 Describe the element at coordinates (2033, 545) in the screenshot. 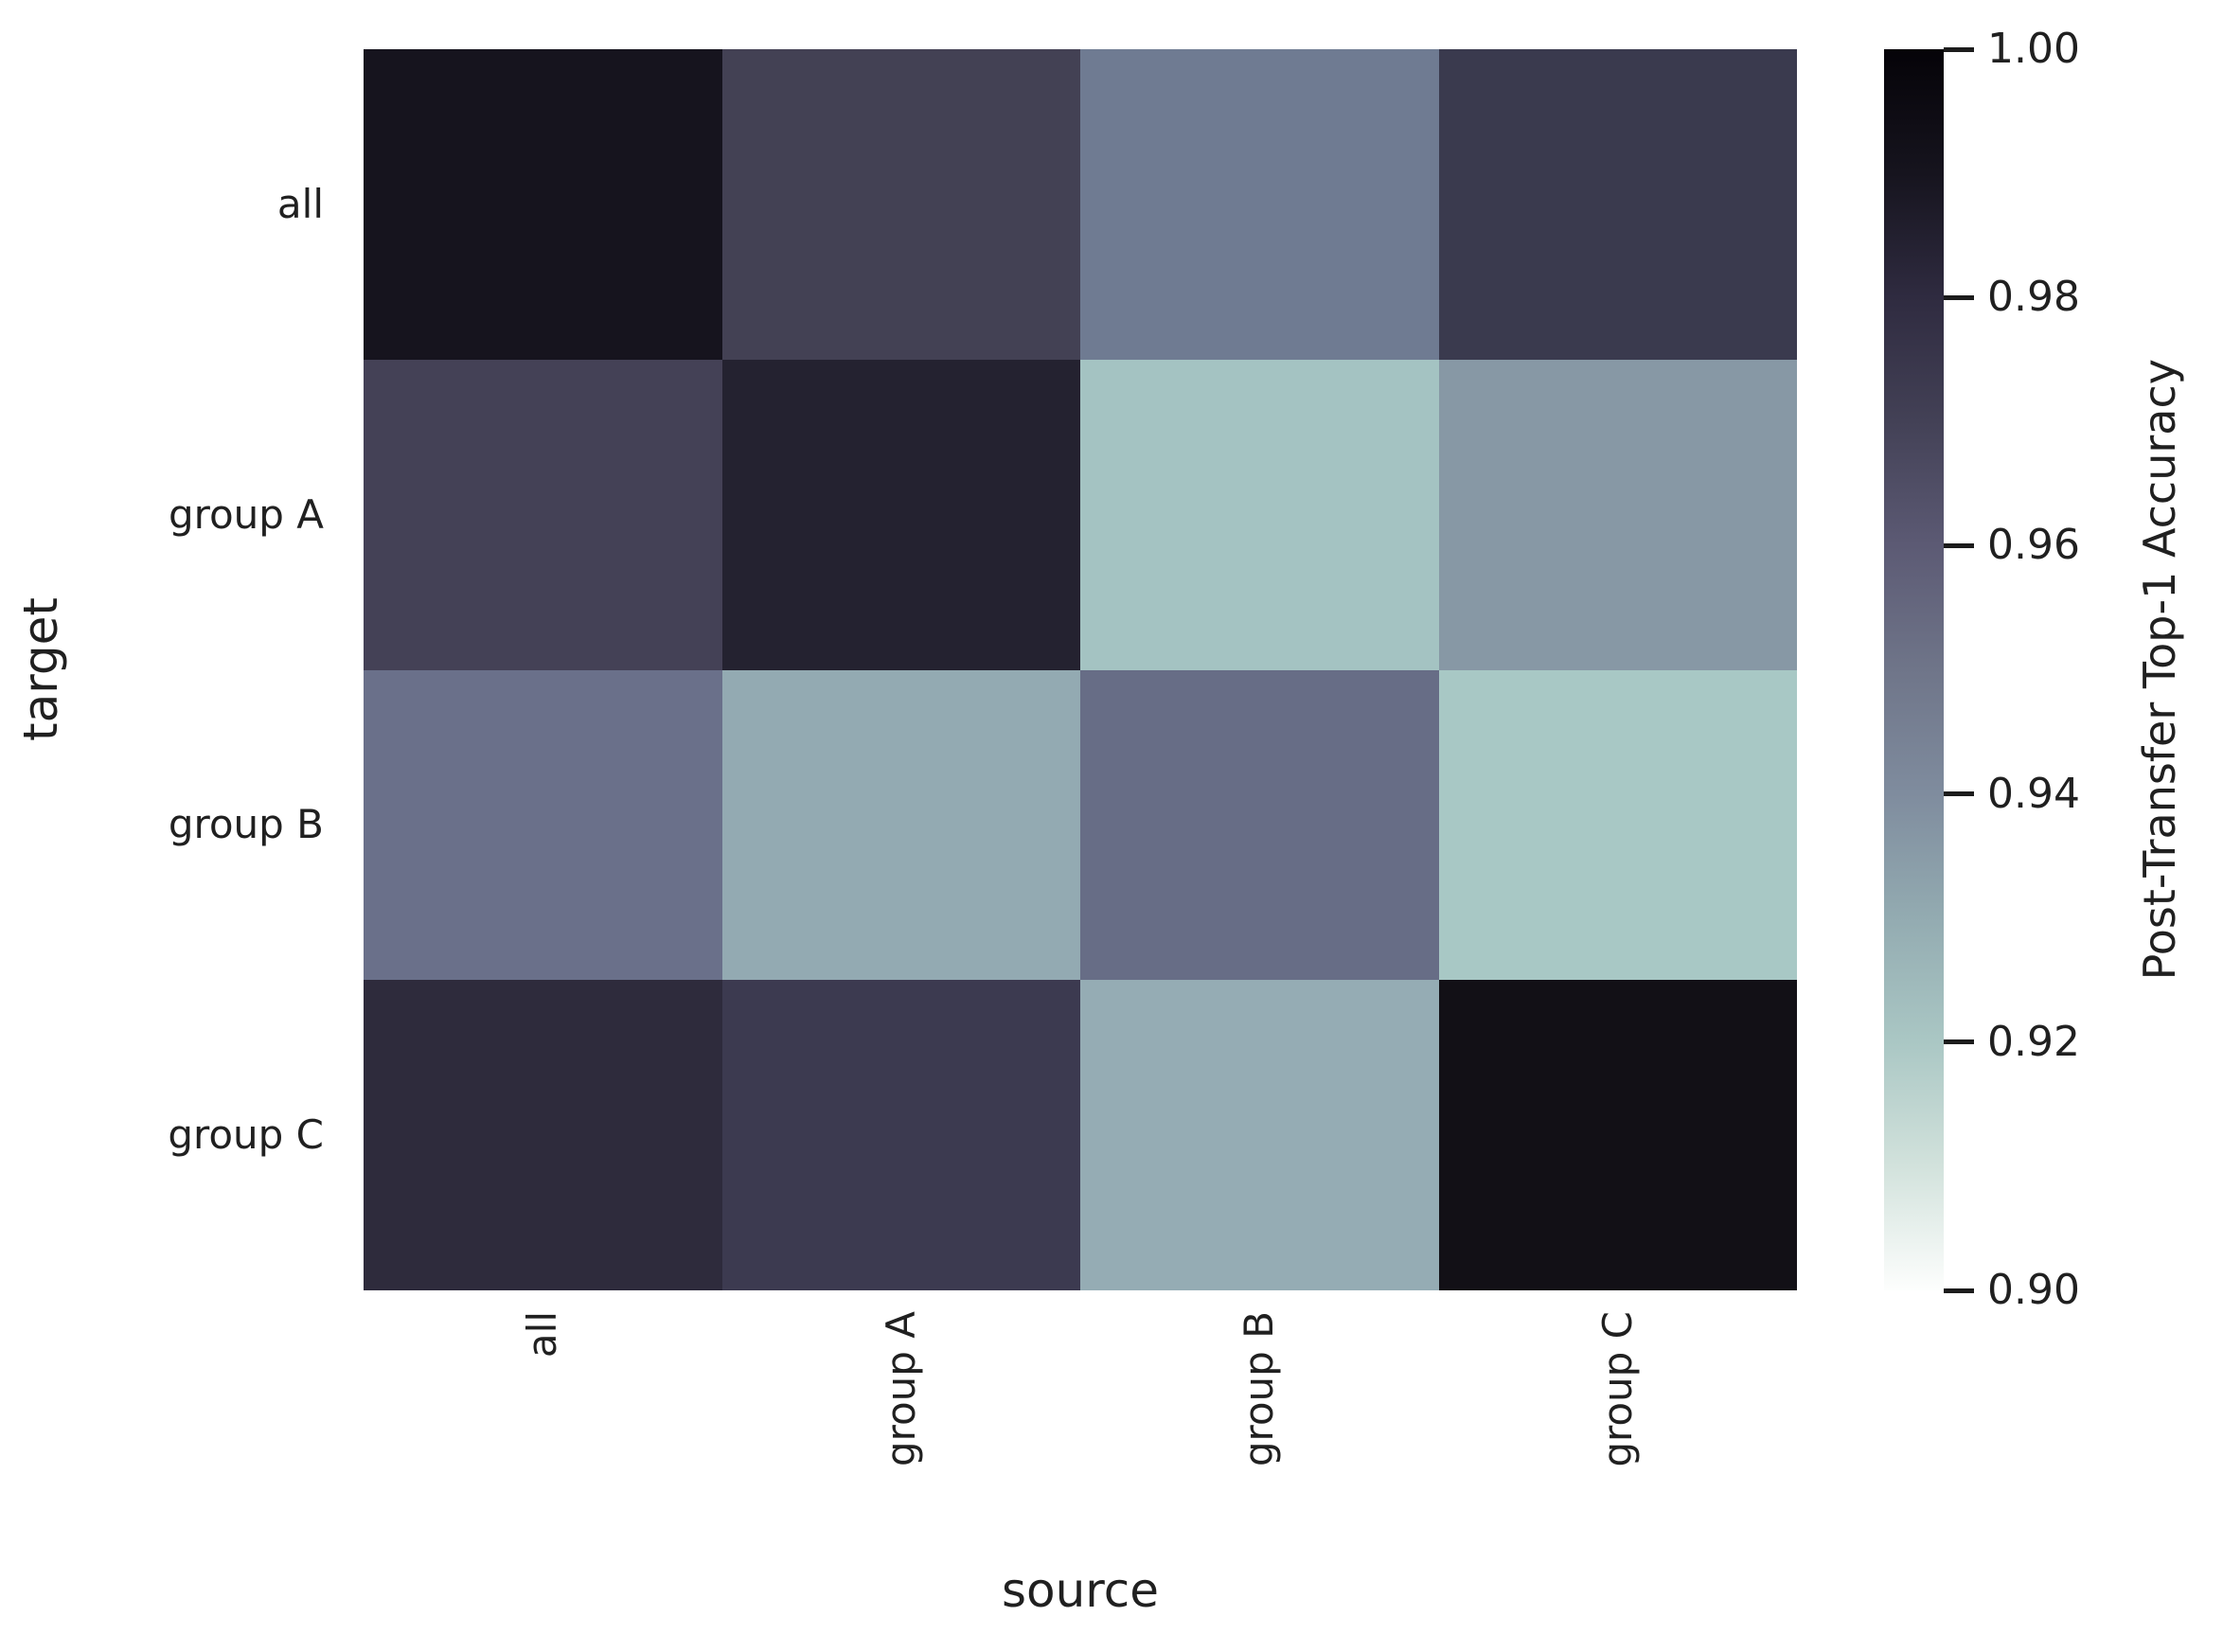

I see `colorbar-tick-label: 0.96` at that location.